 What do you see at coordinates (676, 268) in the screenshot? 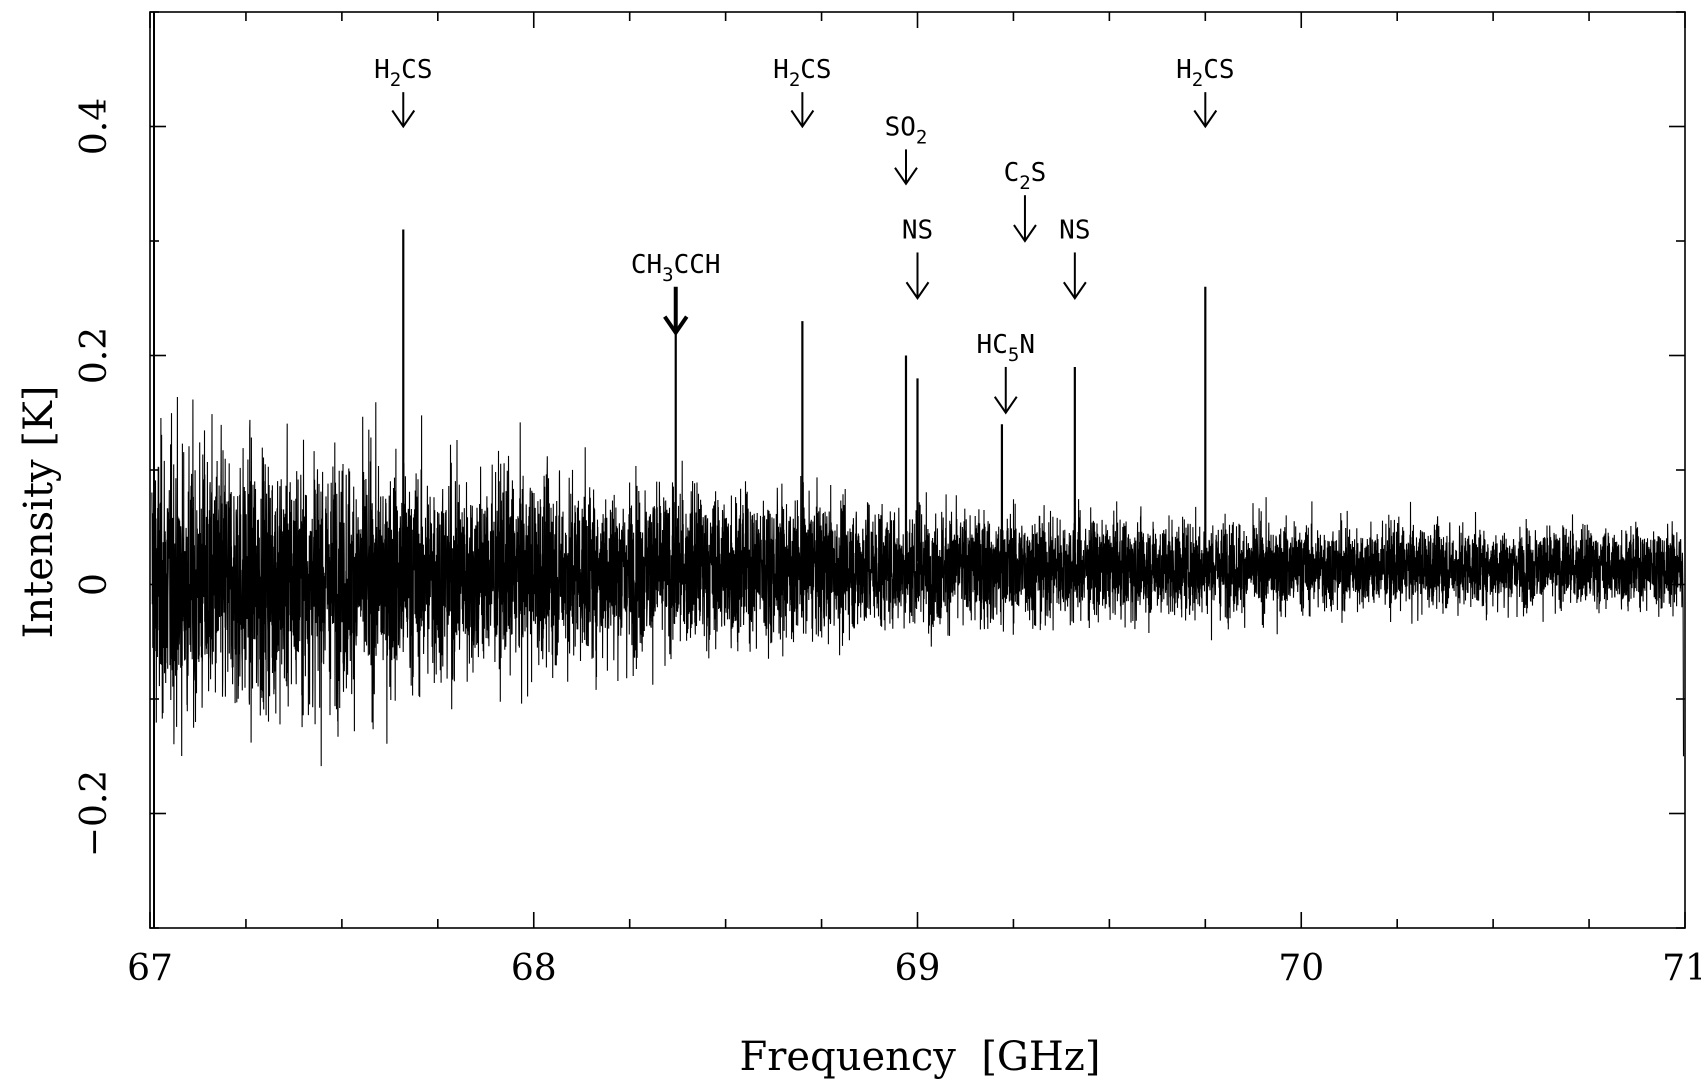
I see `species-label: CH3CCH` at bounding box center [676, 268].